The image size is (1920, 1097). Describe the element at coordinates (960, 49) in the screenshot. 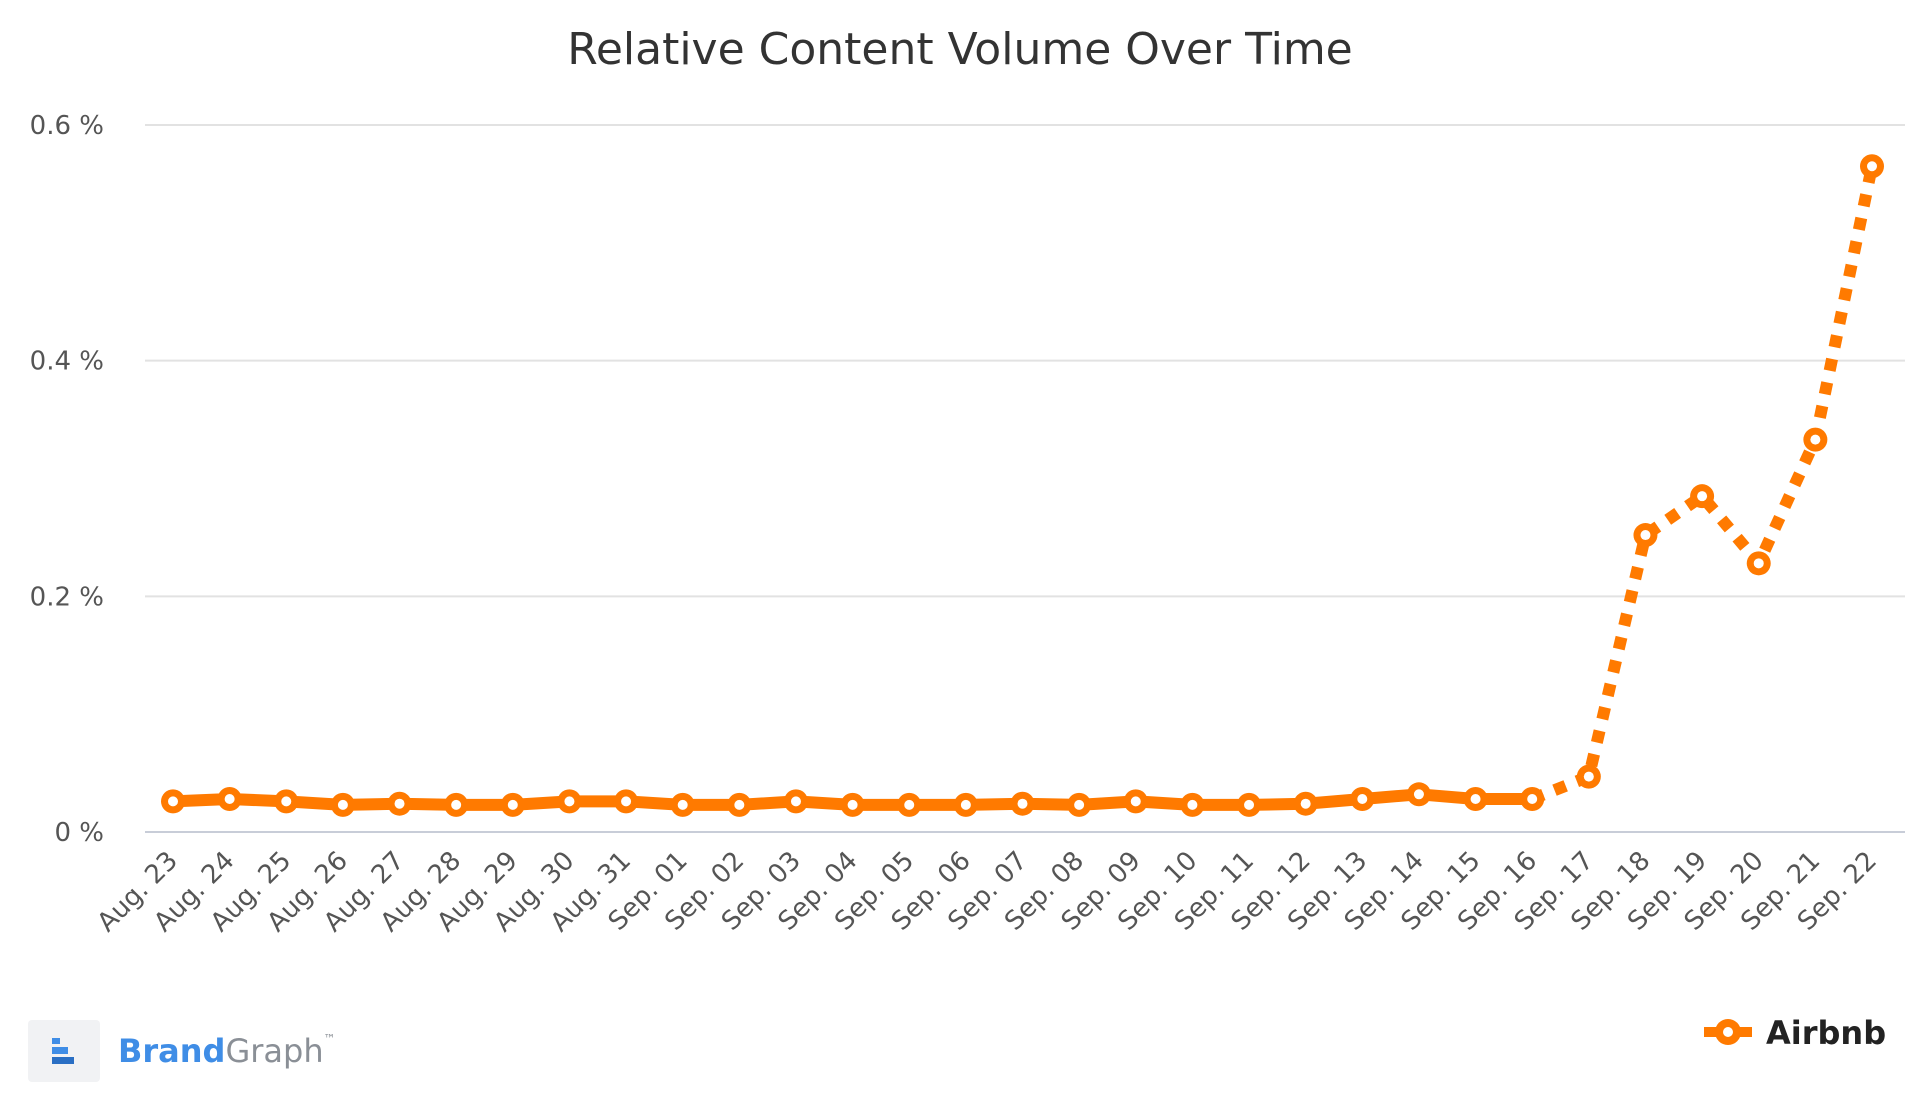

I see `chart-title: Relative Content Volume Over Time` at that location.